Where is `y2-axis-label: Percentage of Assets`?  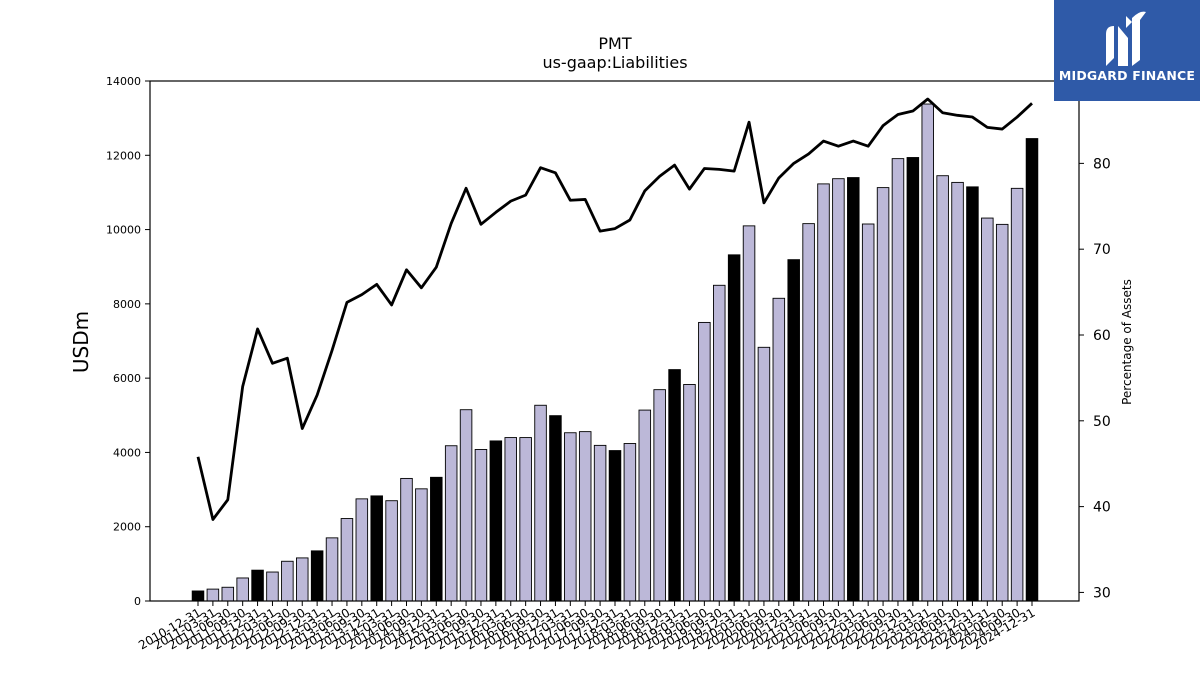
y2-axis-label: Percentage of Assets is located at coordinates (1127, 342).